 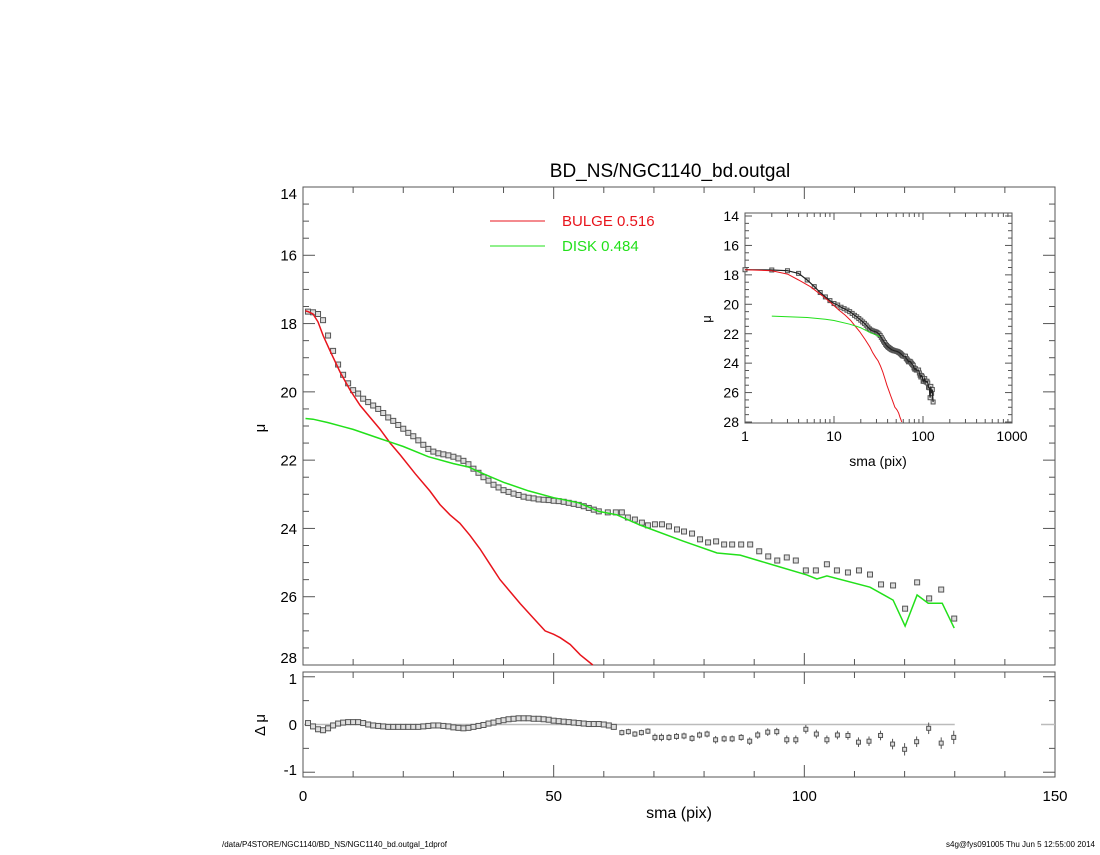 What do you see at coordinates (1011, 436) in the screenshot?
I see `x-tick-label: 1000` at bounding box center [1011, 436].